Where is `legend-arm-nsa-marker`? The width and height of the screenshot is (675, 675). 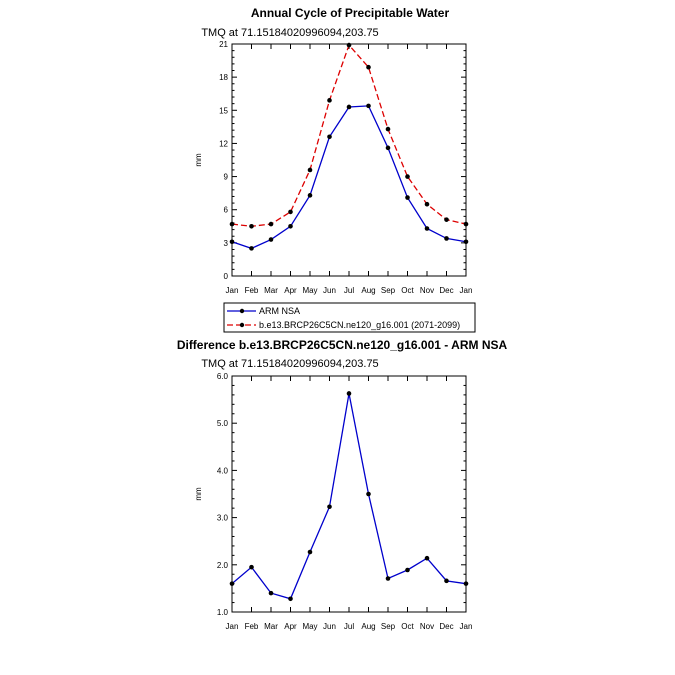 legend-arm-nsa-marker is located at coordinates (242, 311).